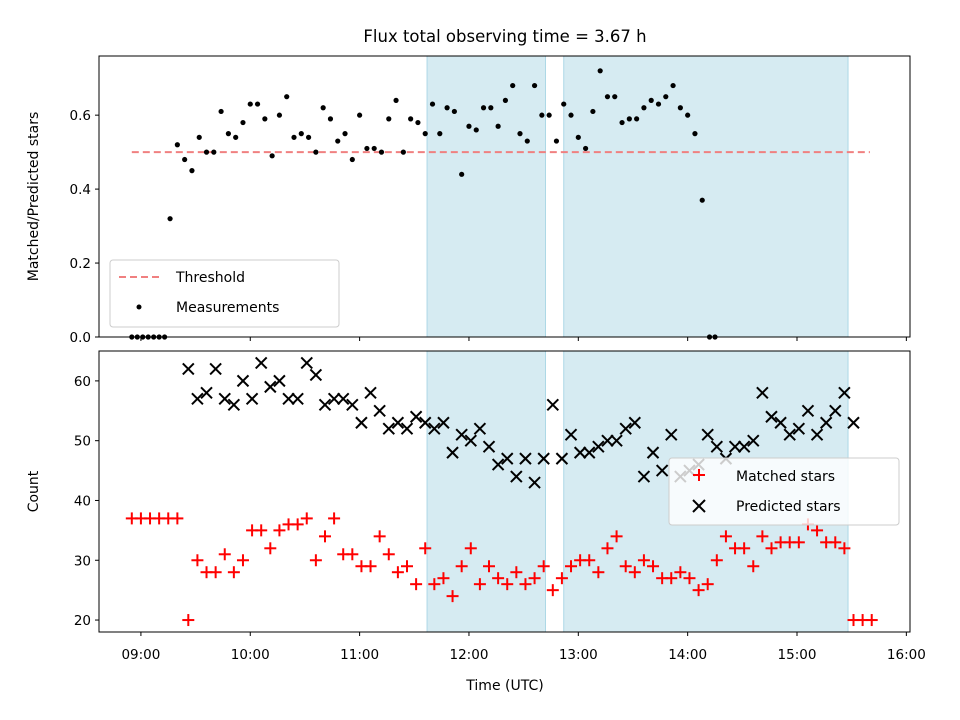  Describe the element at coordinates (140, 655) in the screenshot. I see `x-tick-label: 09:00` at that location.